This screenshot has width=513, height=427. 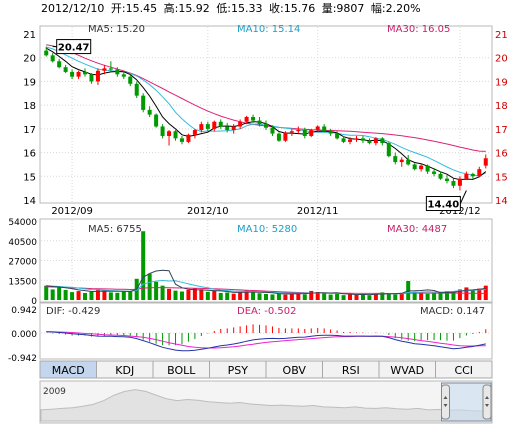 What do you see at coordinates (238, 369) in the screenshot?
I see `tab-psy: PSY` at bounding box center [238, 369].